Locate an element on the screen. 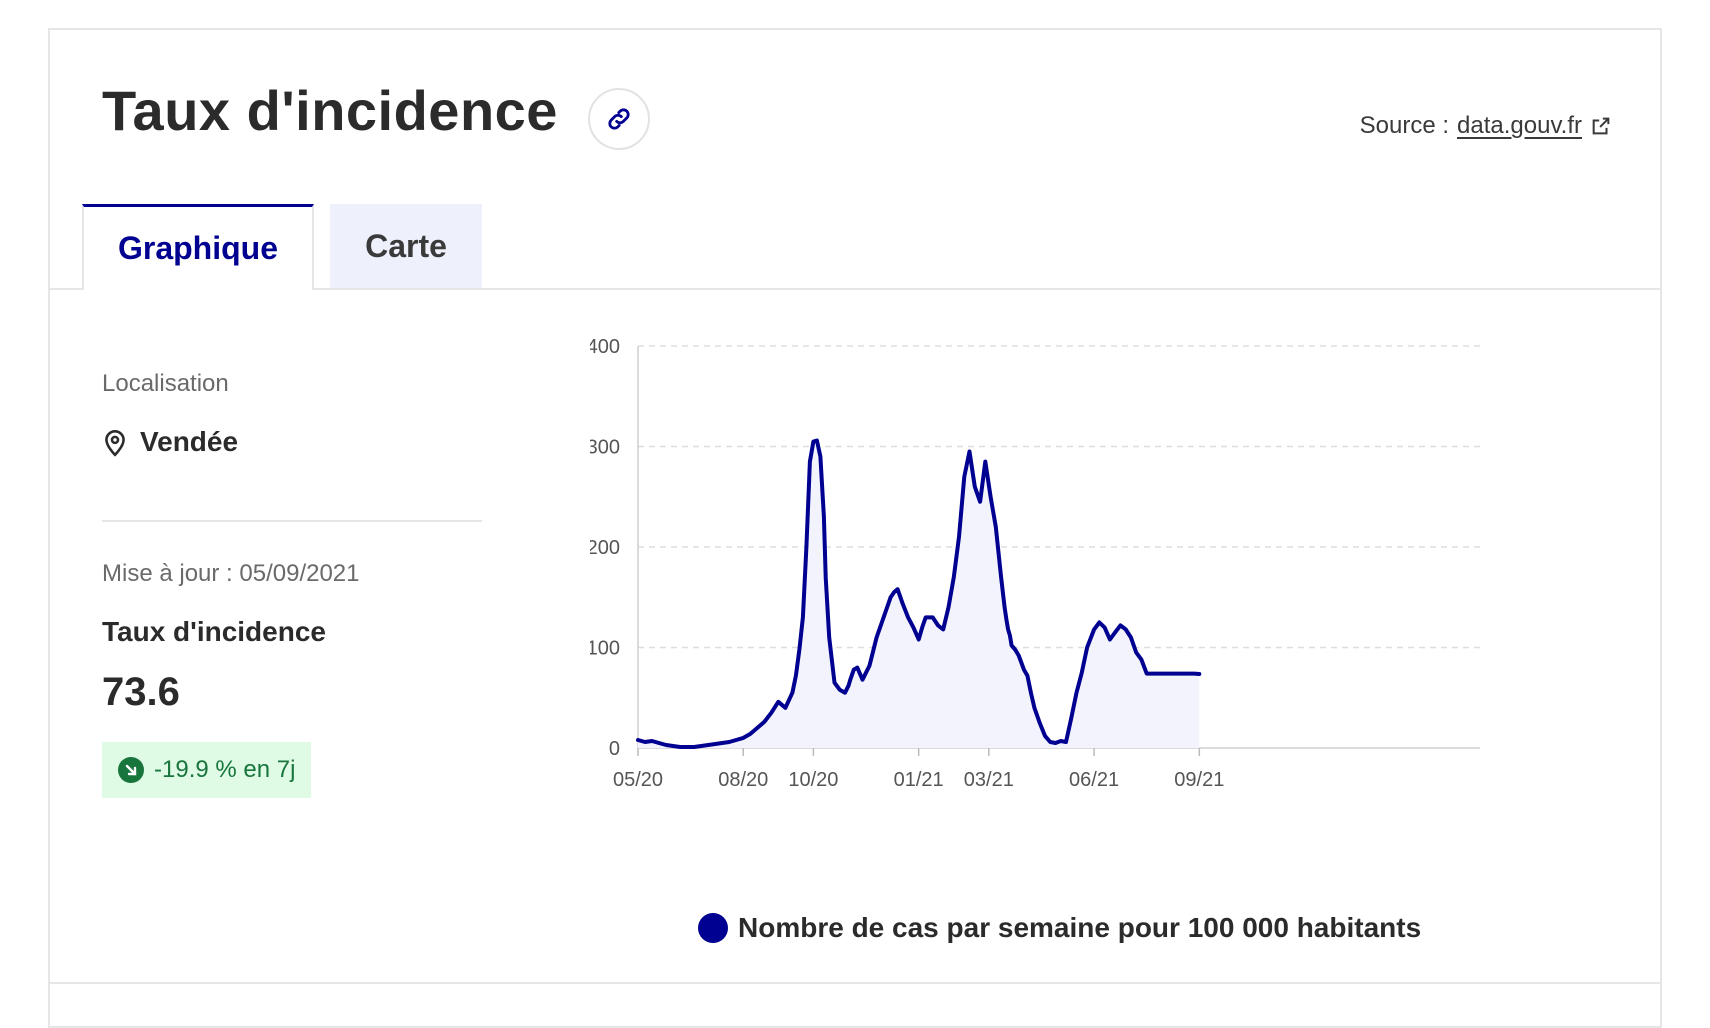 The height and width of the screenshot is (1028, 1710). card-bottom-divider is located at coordinates (855, 983).